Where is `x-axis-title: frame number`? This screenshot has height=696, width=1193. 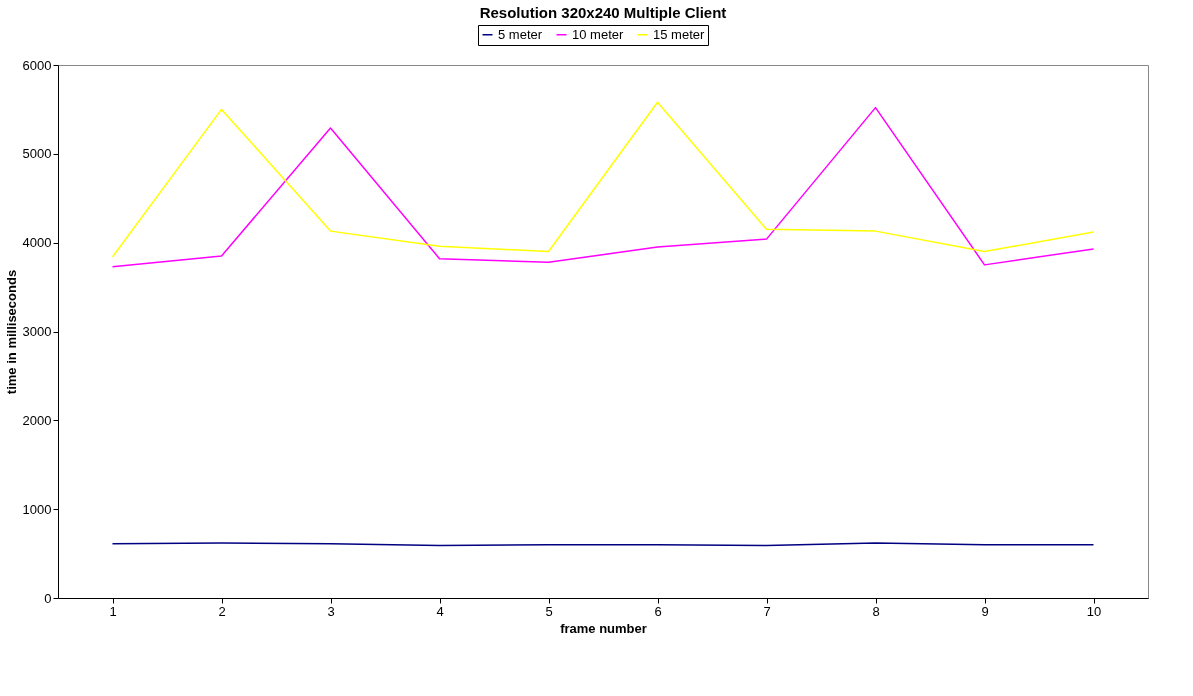 x-axis-title: frame number is located at coordinates (603, 628).